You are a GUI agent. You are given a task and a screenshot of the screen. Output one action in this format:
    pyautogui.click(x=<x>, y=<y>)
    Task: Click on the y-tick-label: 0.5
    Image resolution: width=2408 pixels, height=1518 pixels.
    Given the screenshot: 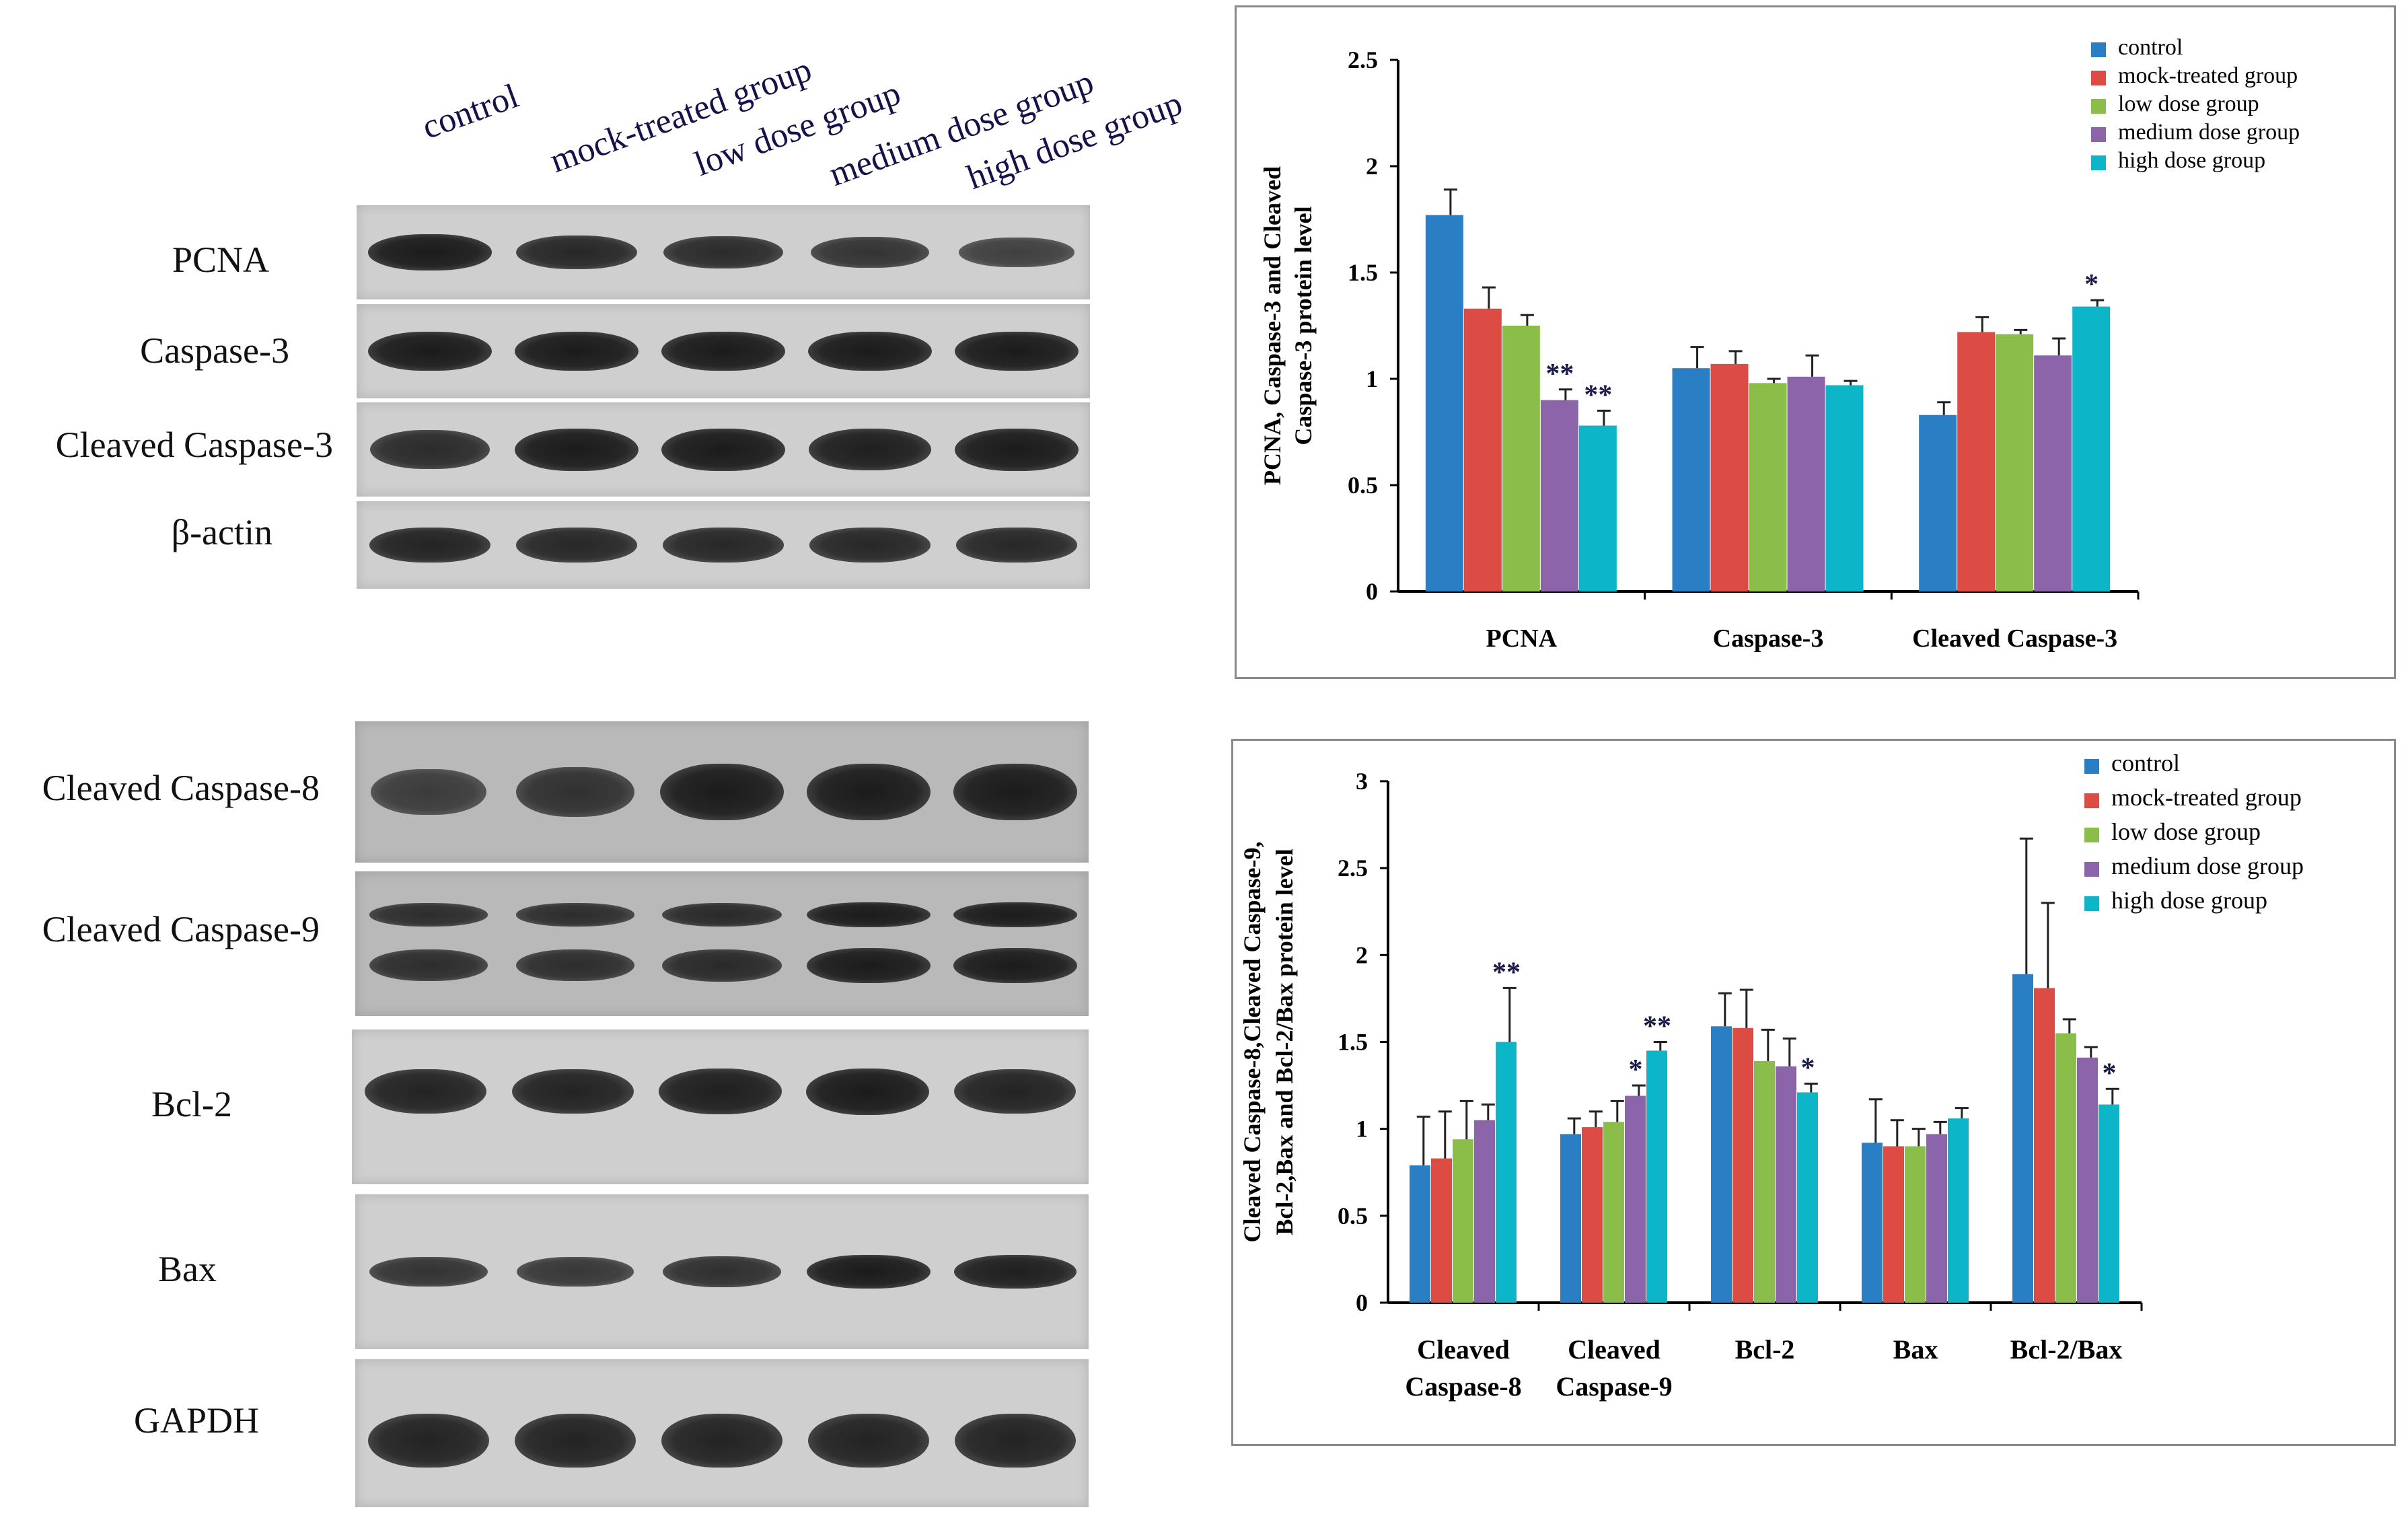 What is the action you would take?
    pyautogui.click(x=1353, y=1215)
    